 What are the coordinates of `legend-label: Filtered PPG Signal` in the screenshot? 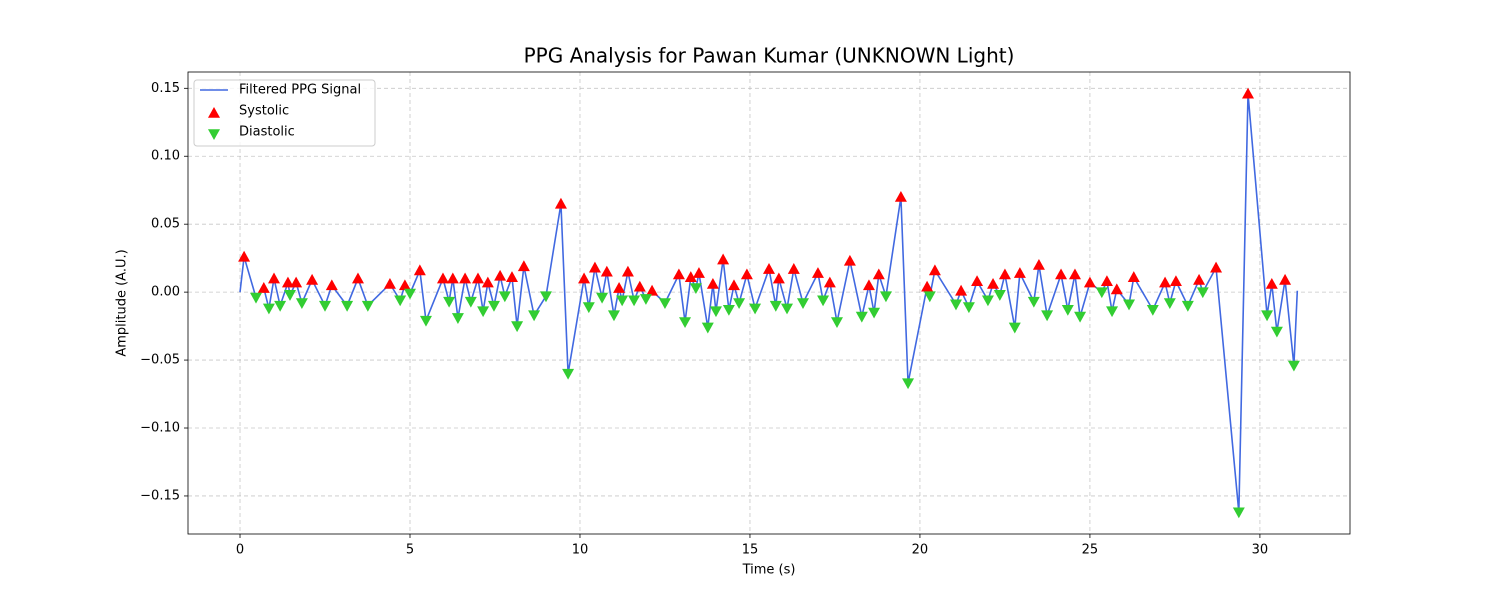 It's located at (300, 90).